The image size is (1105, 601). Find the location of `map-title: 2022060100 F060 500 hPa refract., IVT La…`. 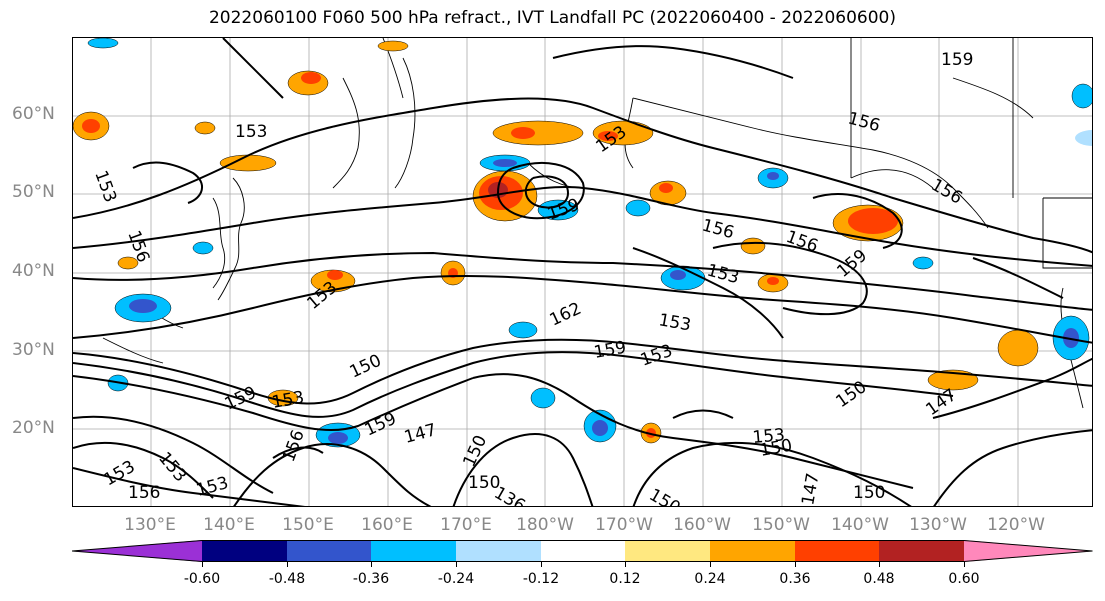

map-title: 2022060100 F060 500 hPa refract., IVT La… is located at coordinates (552, 18).